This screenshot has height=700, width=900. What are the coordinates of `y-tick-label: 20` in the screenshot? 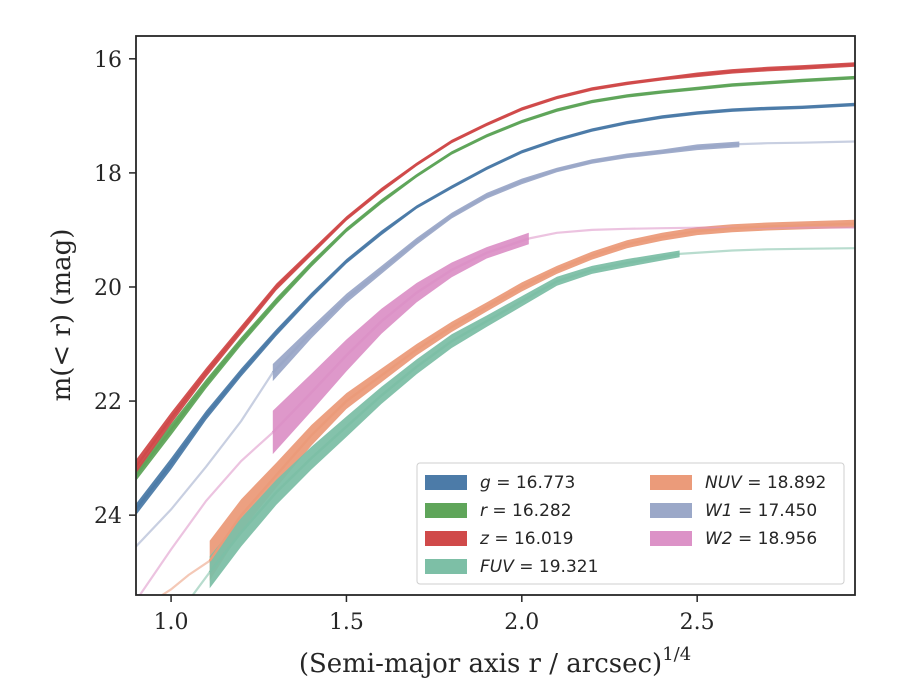 It's located at (108, 288).